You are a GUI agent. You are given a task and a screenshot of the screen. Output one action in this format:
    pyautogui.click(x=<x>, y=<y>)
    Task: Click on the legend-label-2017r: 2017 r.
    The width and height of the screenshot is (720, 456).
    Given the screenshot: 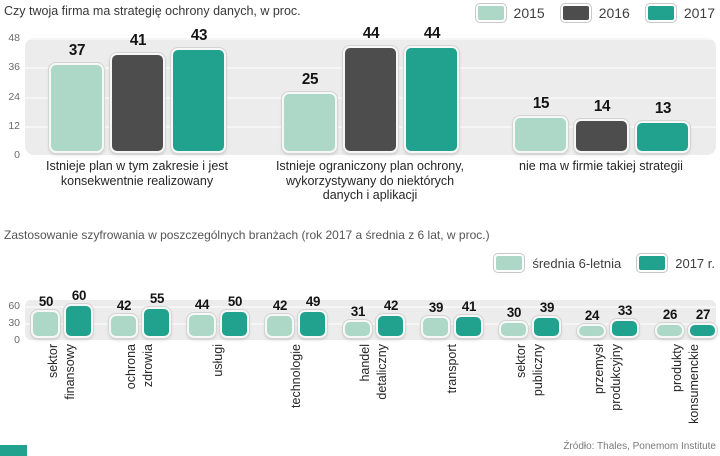 What is the action you would take?
    pyautogui.click(x=695, y=263)
    